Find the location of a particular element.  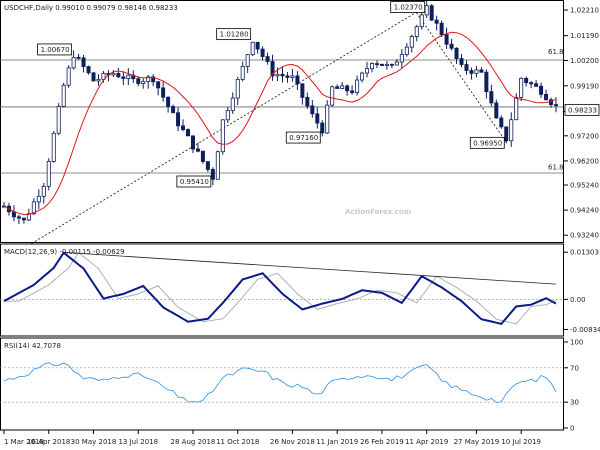

rsi-line is located at coordinates (280, 382).